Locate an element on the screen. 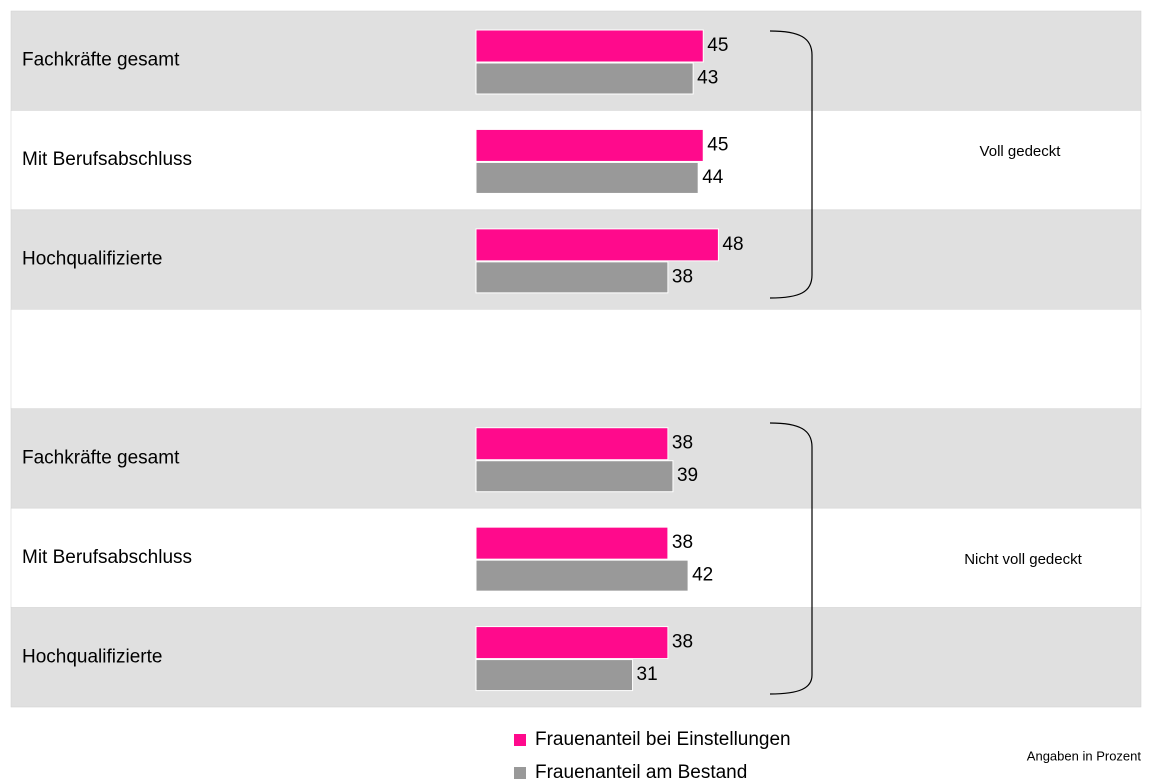  legend-label: Frauenanteil bei Einstellungen is located at coordinates (663, 739).